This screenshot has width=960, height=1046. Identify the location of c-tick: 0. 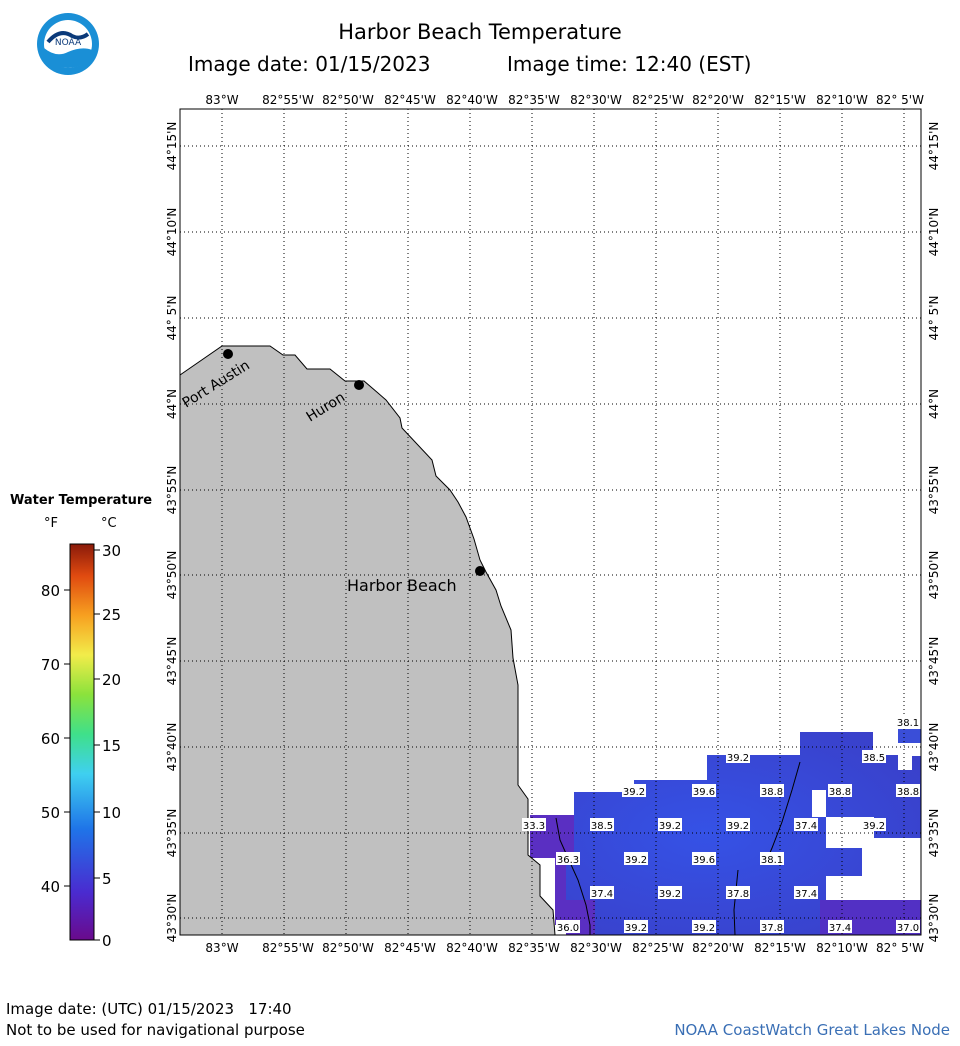
(107, 941).